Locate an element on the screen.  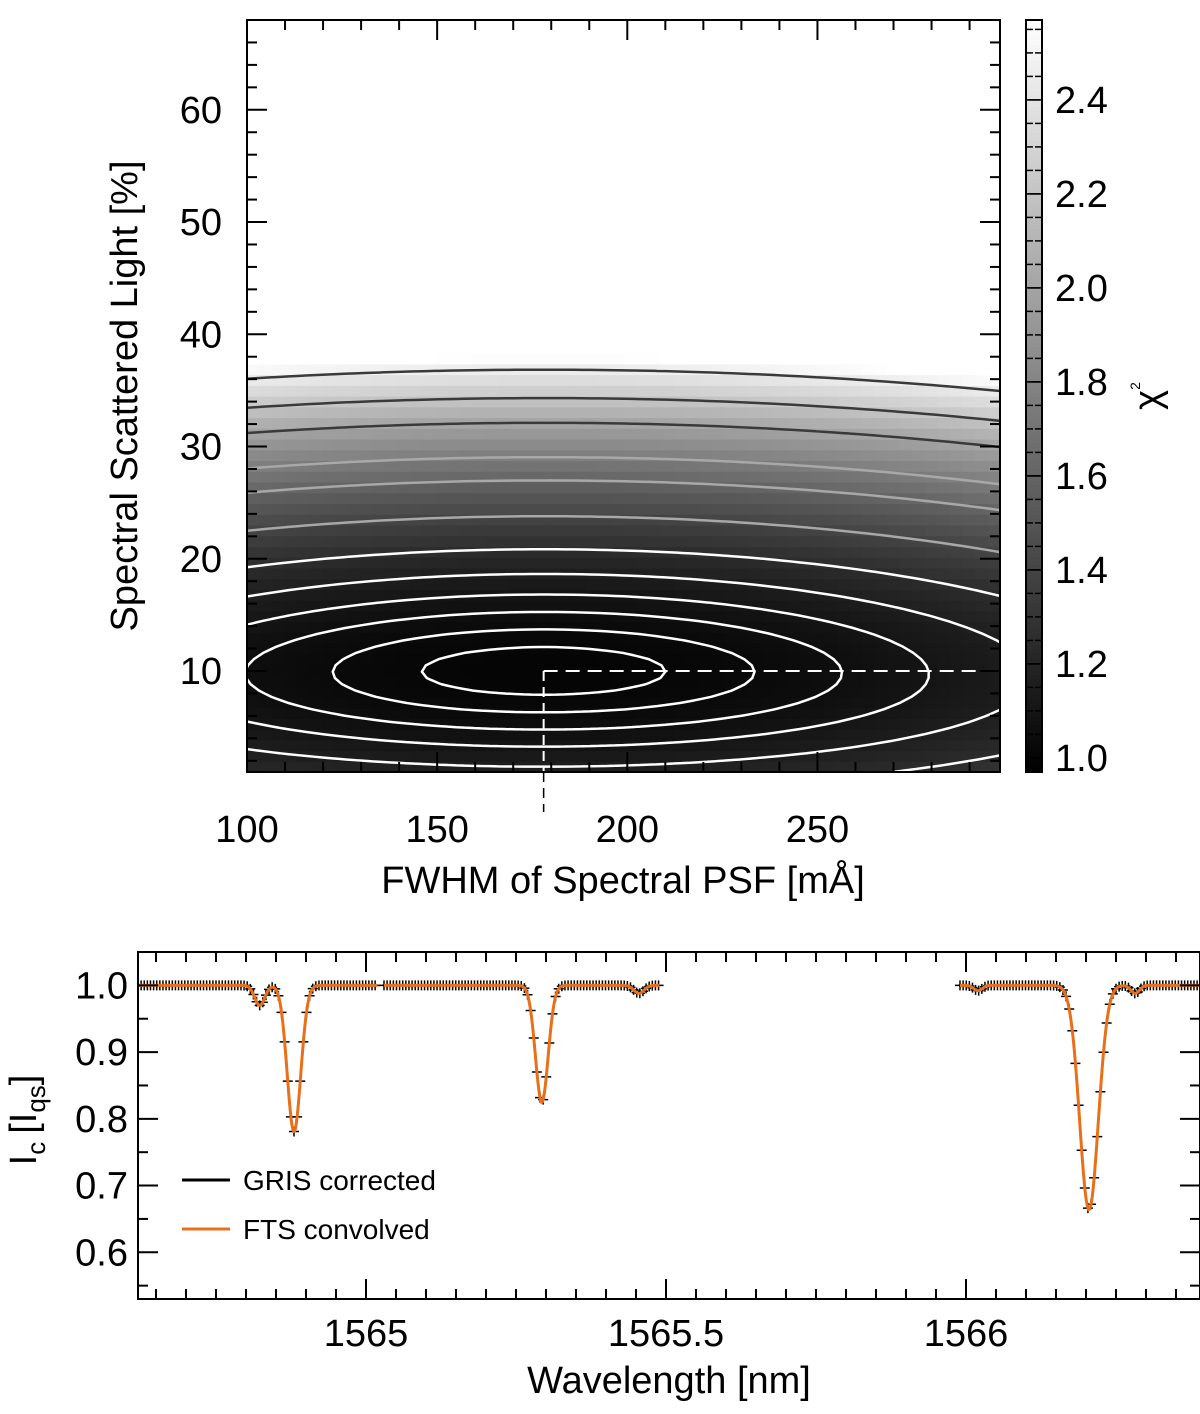
intensity-tick-label: 1.0 is located at coordinates (101, 986).